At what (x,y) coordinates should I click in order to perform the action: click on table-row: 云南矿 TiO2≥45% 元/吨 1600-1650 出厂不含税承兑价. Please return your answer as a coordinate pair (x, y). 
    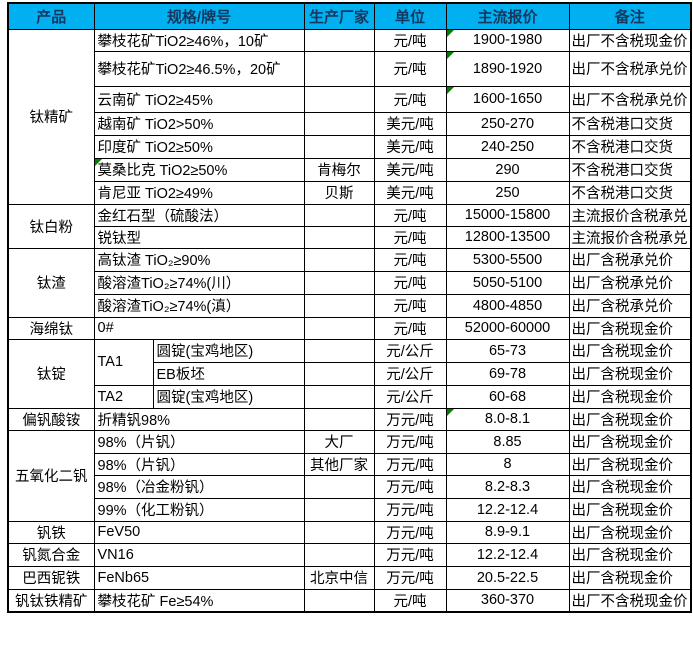
    Looking at the image, I should click on (350, 99).